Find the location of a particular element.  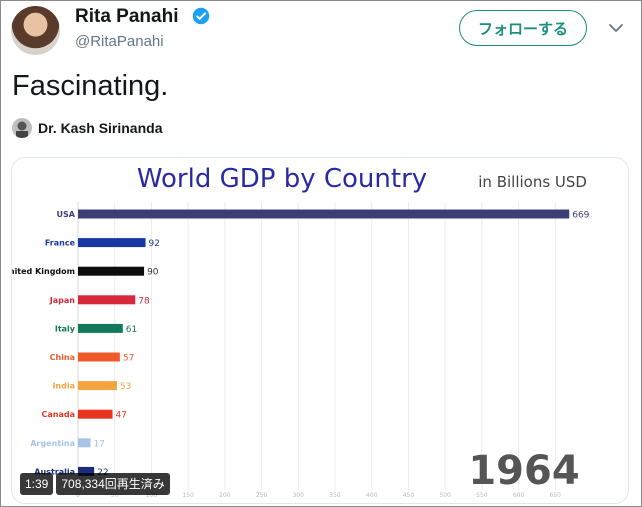

bar-value-label: 78 is located at coordinates (144, 301).